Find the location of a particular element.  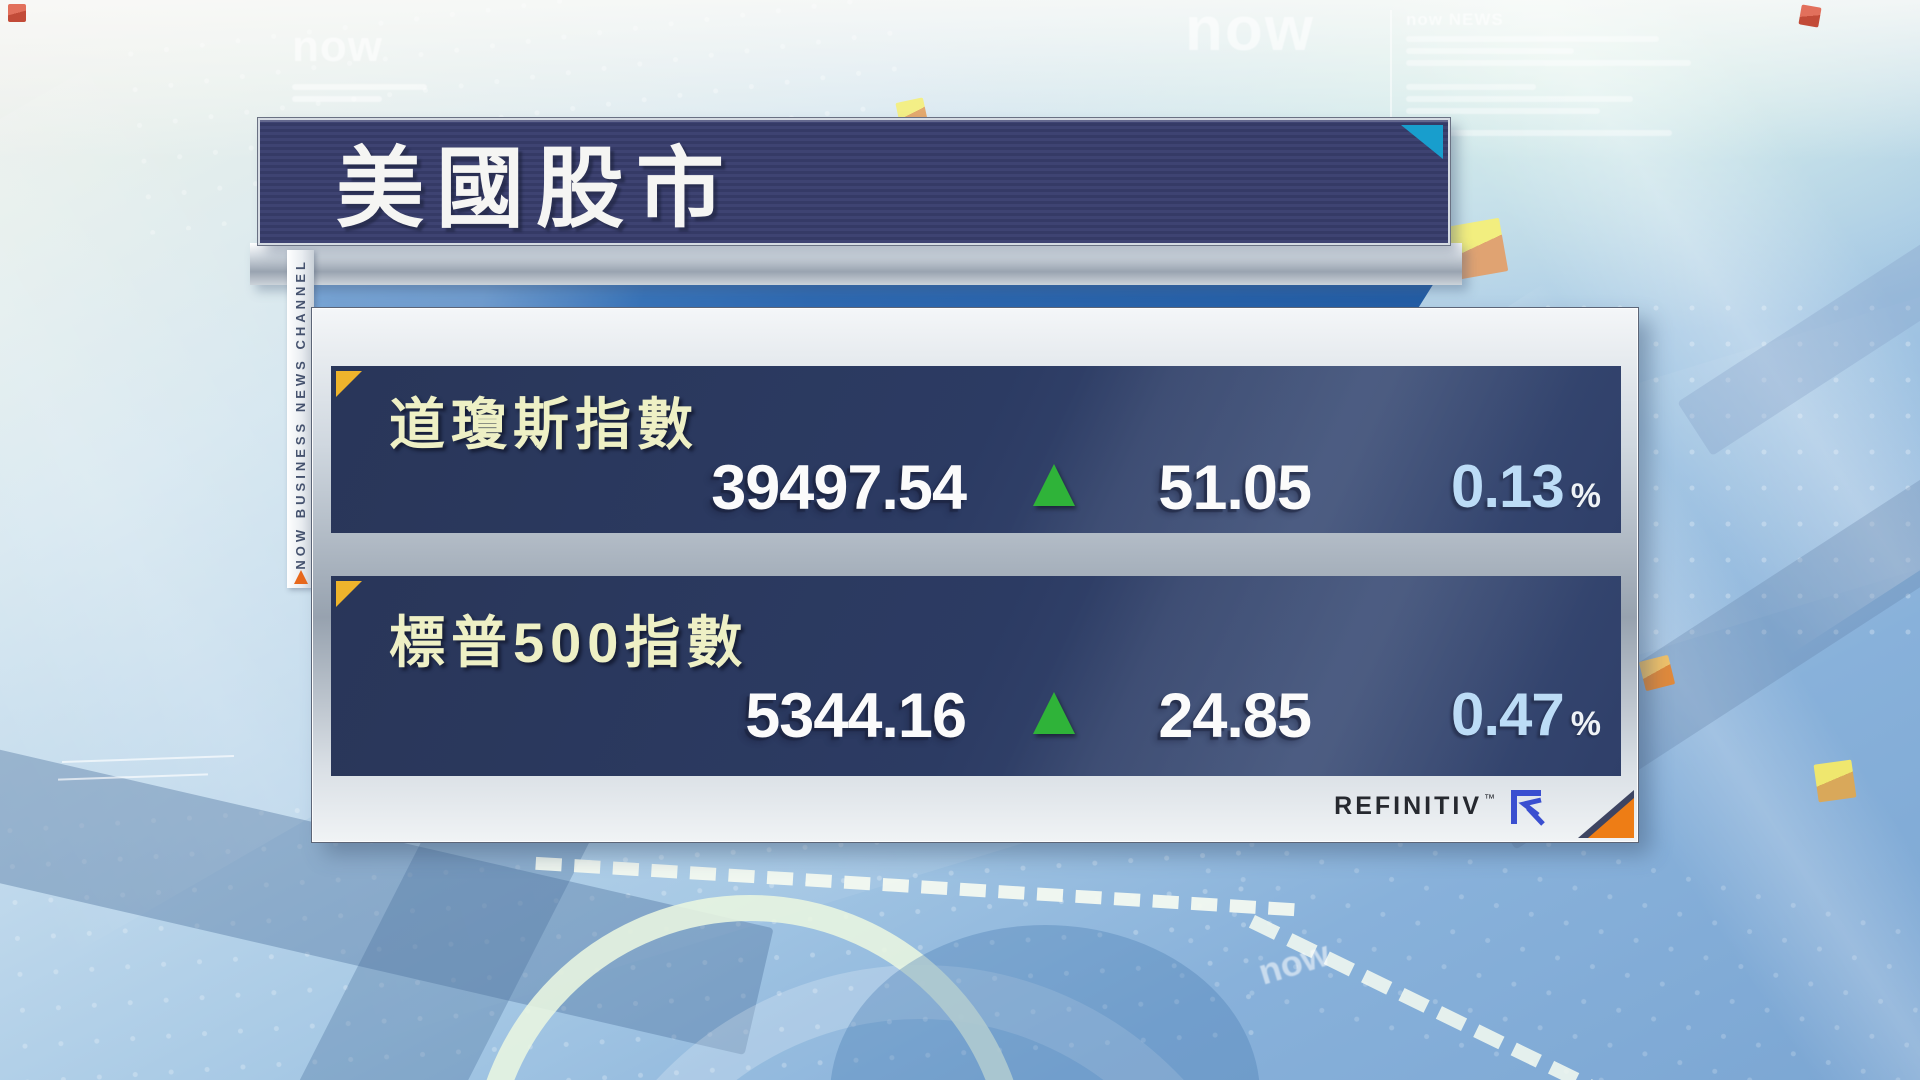

index-value: 5344.16 is located at coordinates (856, 716).